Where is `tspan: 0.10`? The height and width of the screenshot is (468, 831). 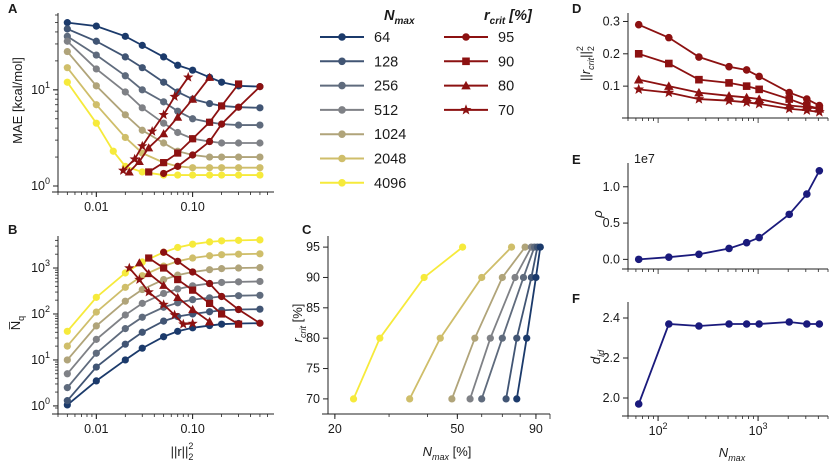
tspan: 0.10 is located at coordinates (192, 429).